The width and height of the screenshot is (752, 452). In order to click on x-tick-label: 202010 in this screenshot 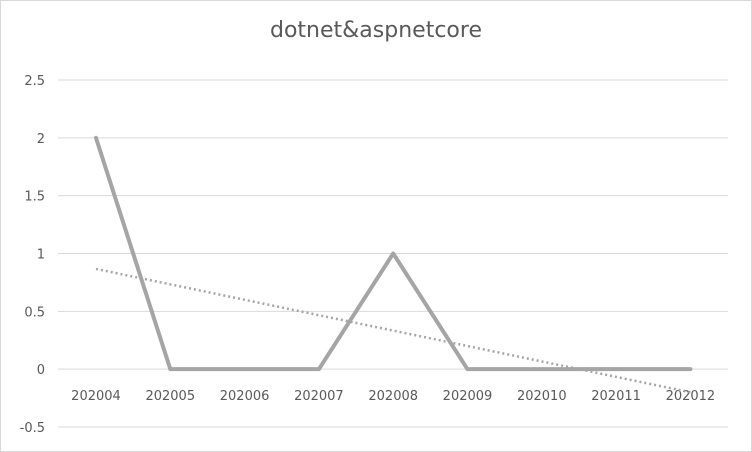, I will do `click(542, 396)`.